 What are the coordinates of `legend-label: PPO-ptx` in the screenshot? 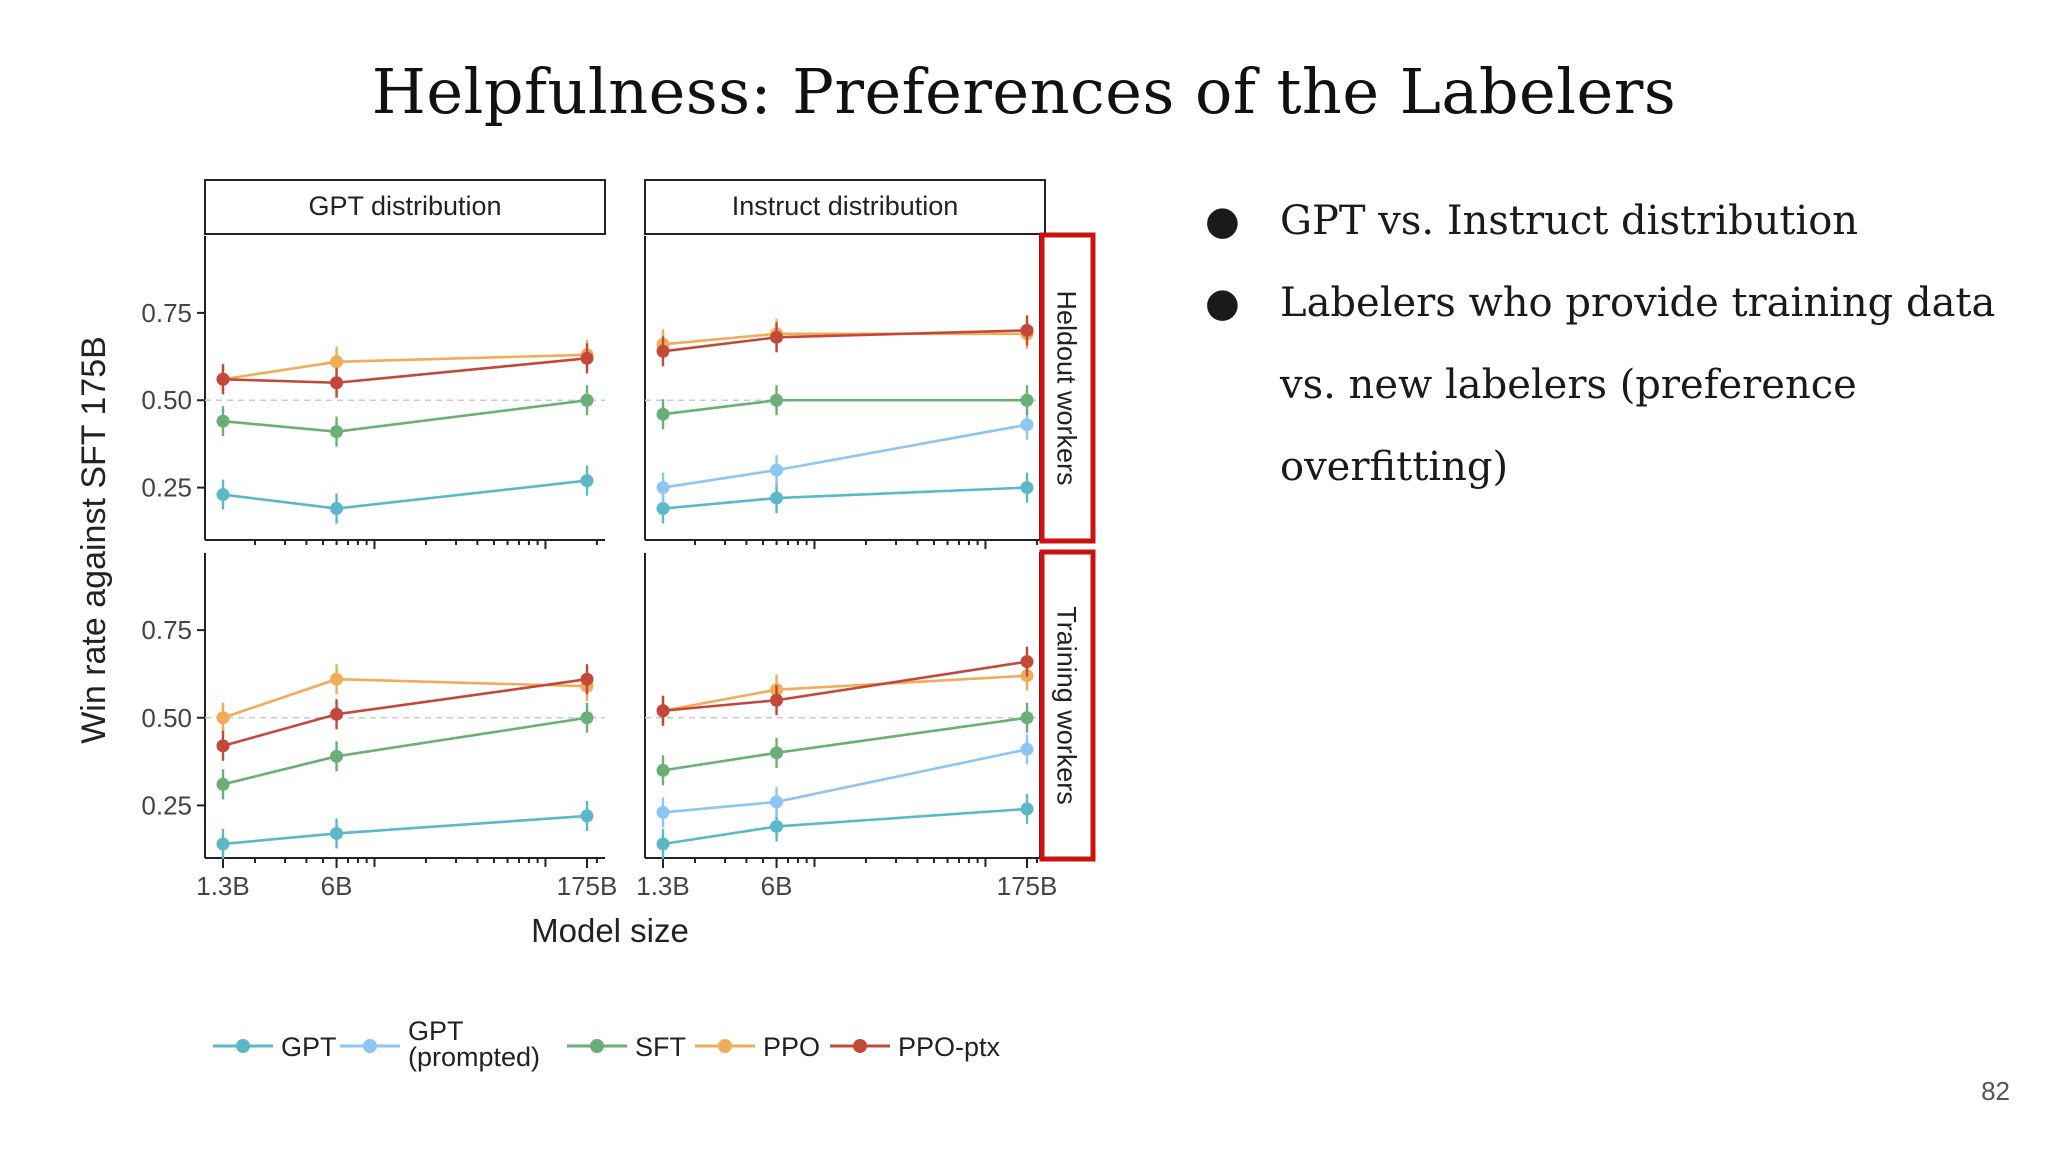 It's located at (949, 1047).